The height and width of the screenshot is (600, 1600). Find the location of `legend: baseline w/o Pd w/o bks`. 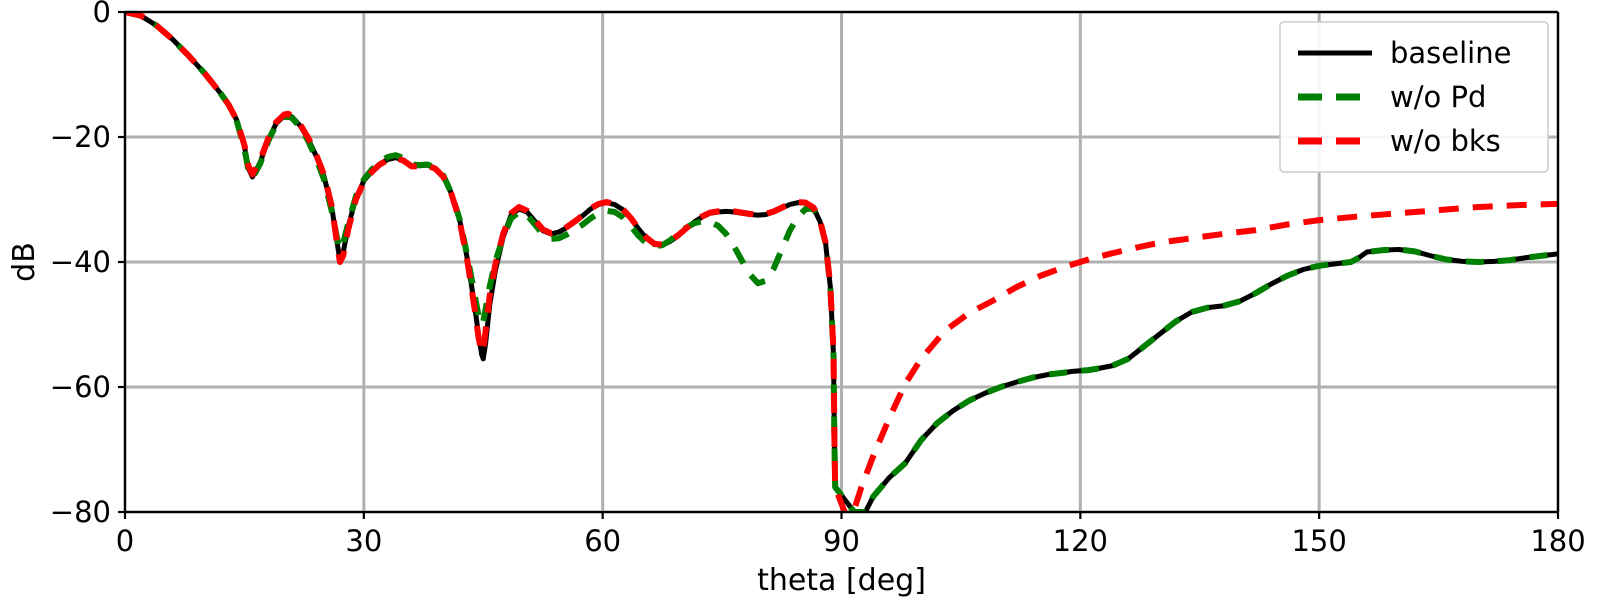

legend: baseline w/o Pd w/o bks is located at coordinates (1414, 97).